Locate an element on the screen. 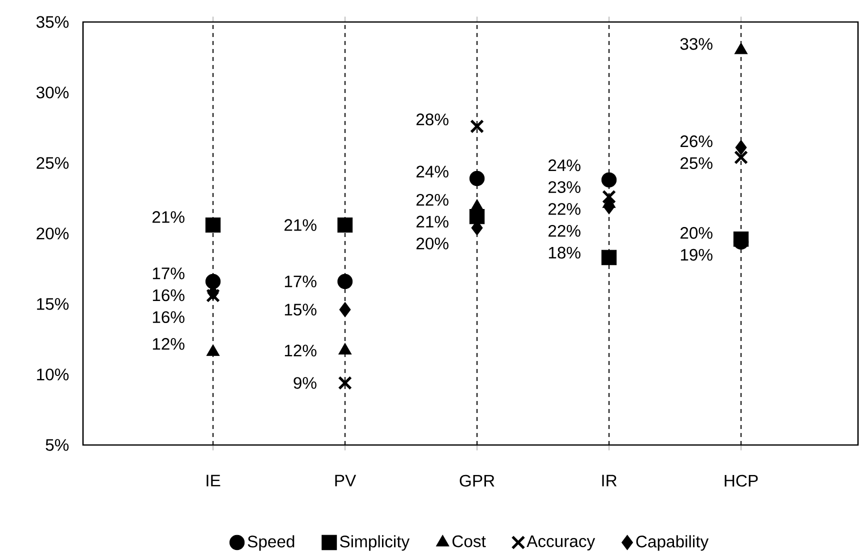 This screenshot has height=554, width=863. data-label: 25% is located at coordinates (696, 163).